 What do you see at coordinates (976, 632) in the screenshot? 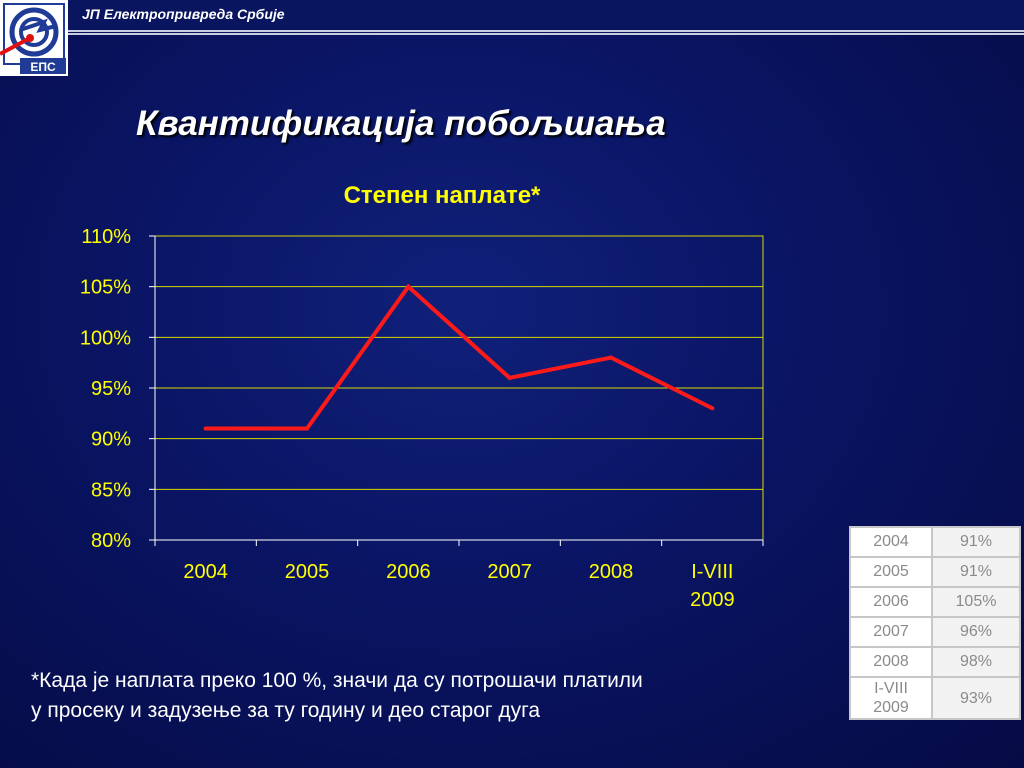
I see `value-cell: 96%` at bounding box center [976, 632].